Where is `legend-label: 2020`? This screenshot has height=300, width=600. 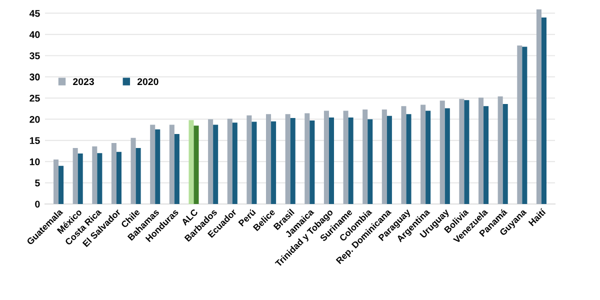
legend-label: 2020 is located at coordinates (147, 82).